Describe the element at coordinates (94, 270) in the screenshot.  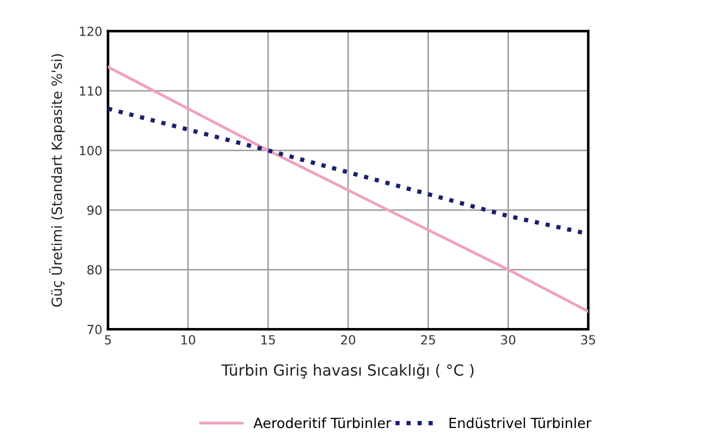
I see `y-tick-label: 80` at that location.